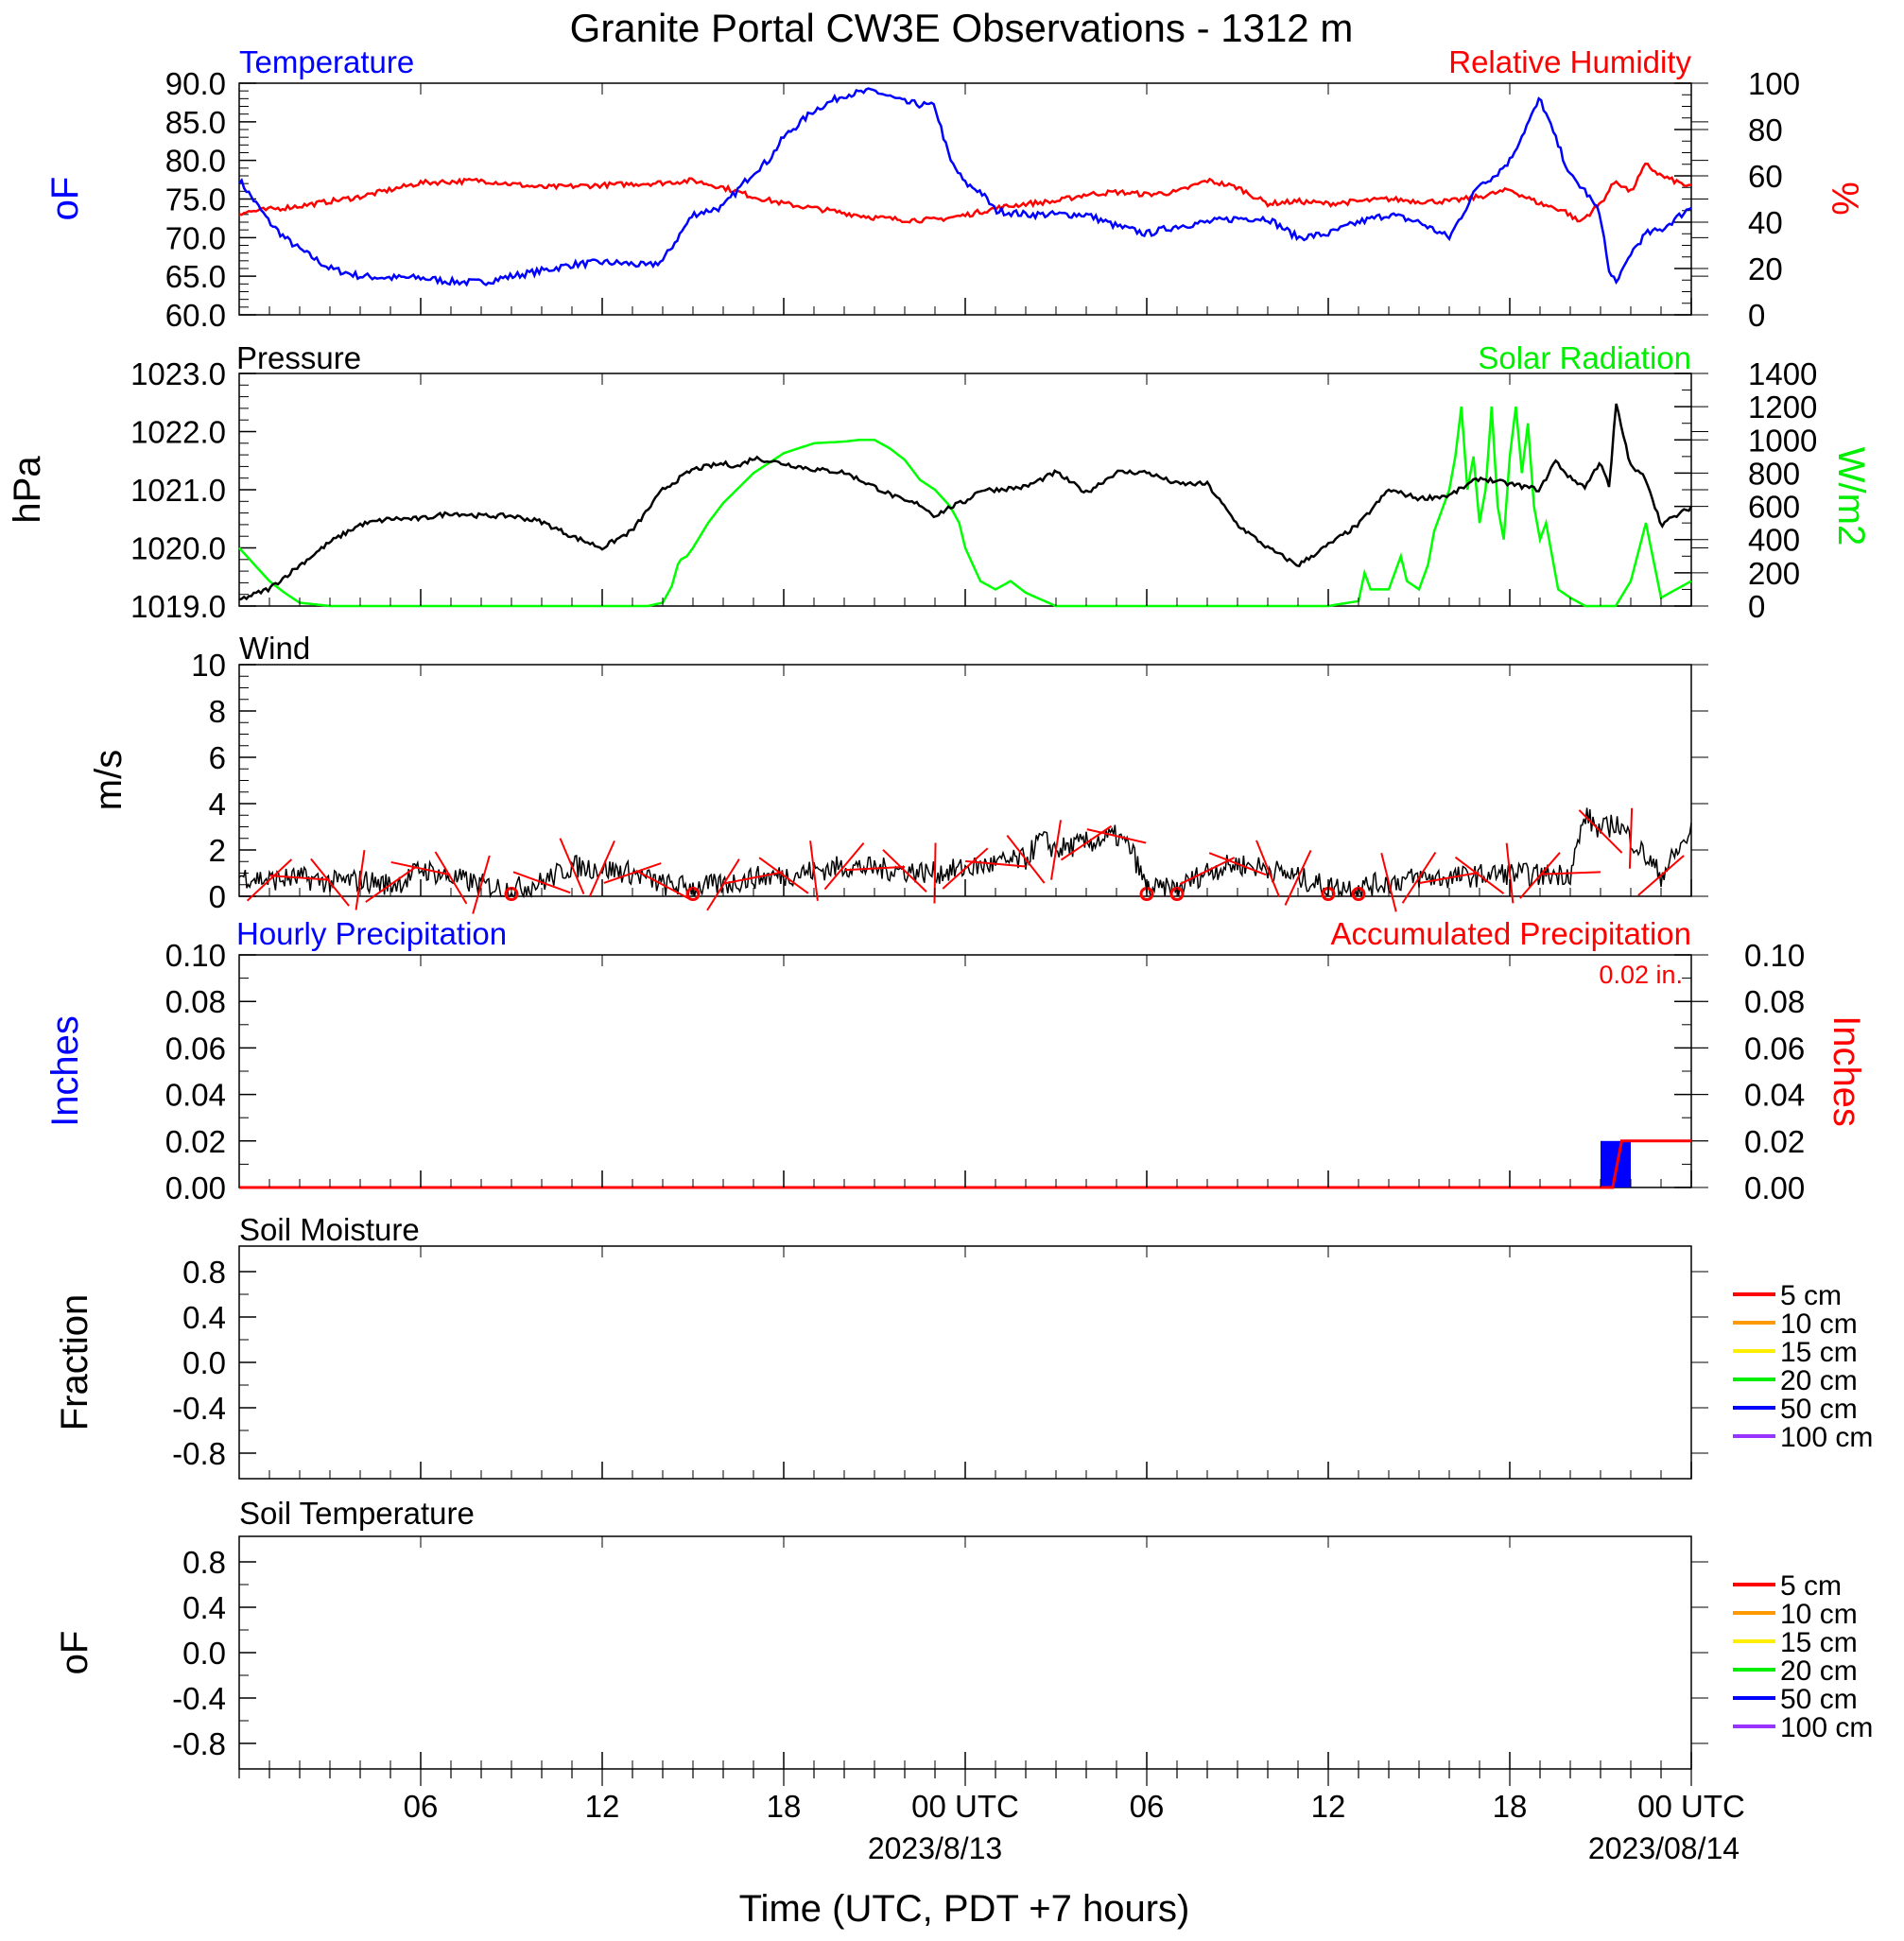 This screenshot has height=1941, width=1904. Describe the element at coordinates (1774, 574) in the screenshot. I see `axis-tick-label: 200` at that location.